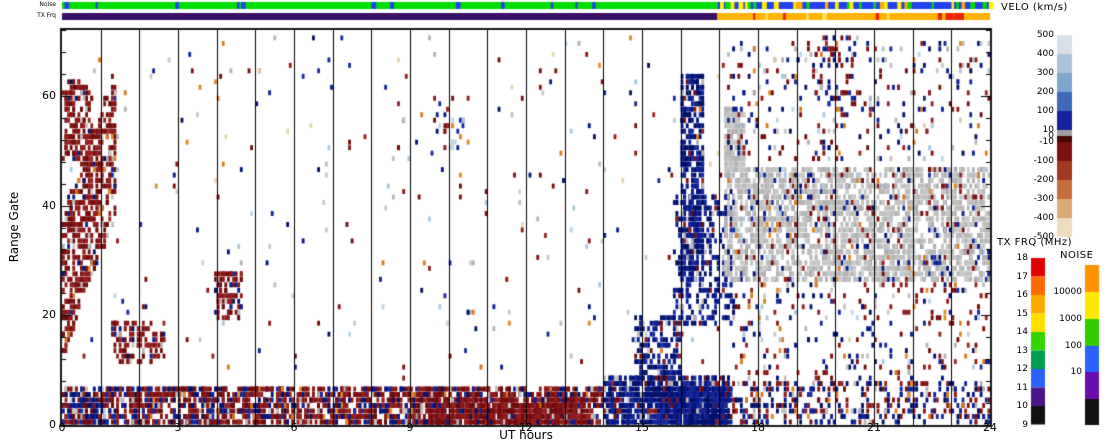  Describe the element at coordinates (1045, 73) in the screenshot. I see `velo-tick-label: 300` at that location.